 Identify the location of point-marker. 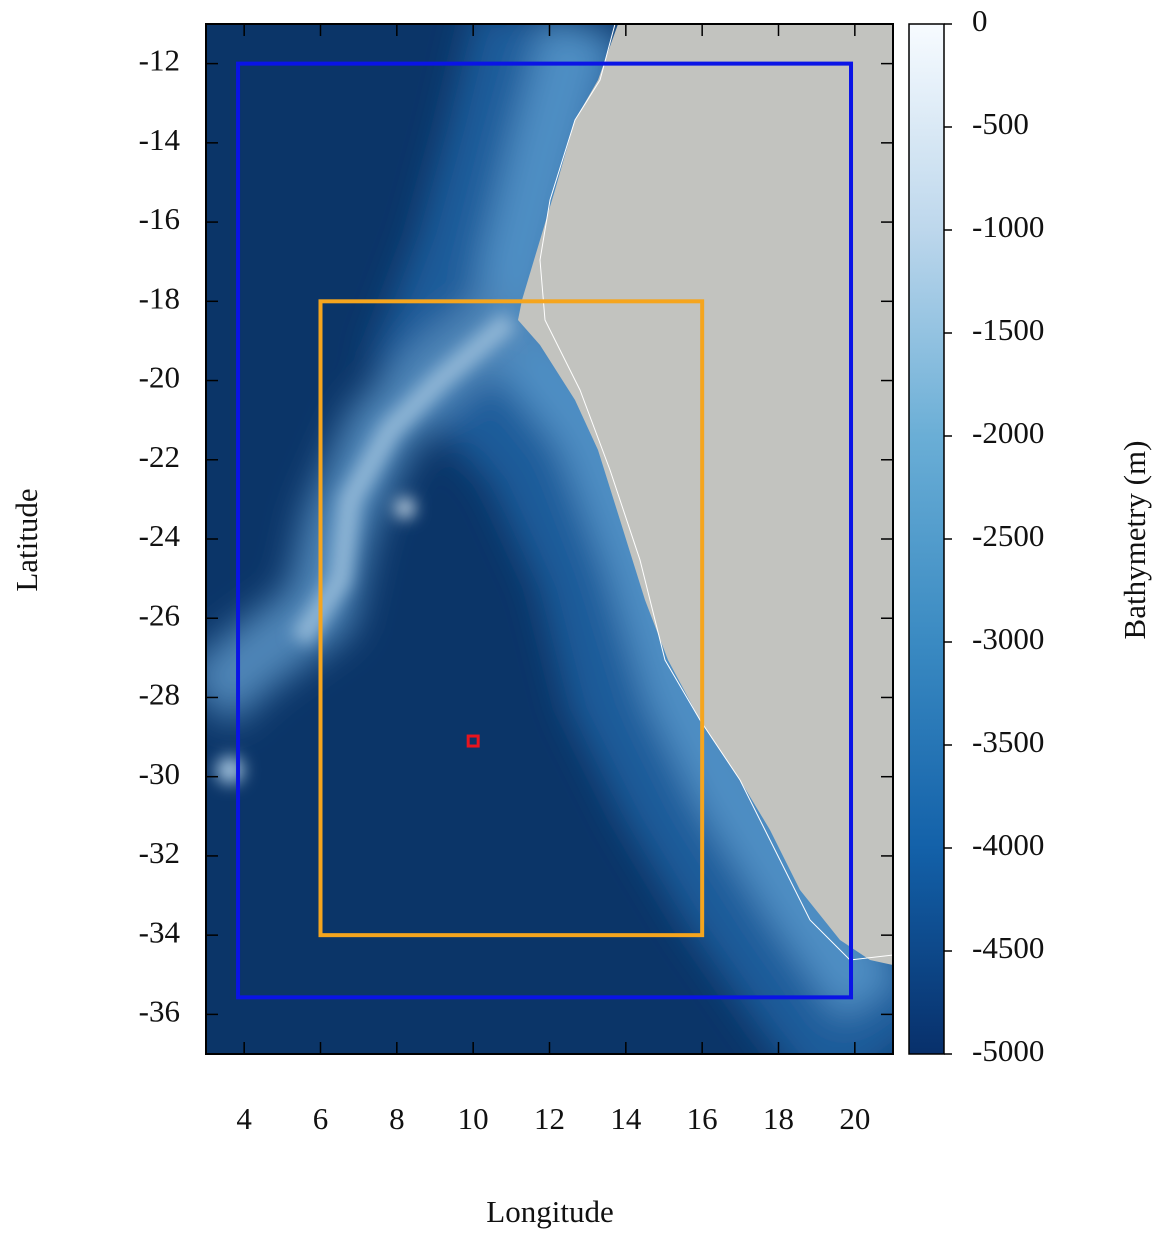
(473, 741).